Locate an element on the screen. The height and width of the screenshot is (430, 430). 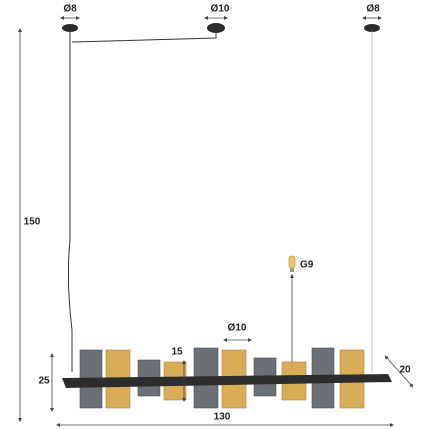
label: 25 is located at coordinates (44, 381).